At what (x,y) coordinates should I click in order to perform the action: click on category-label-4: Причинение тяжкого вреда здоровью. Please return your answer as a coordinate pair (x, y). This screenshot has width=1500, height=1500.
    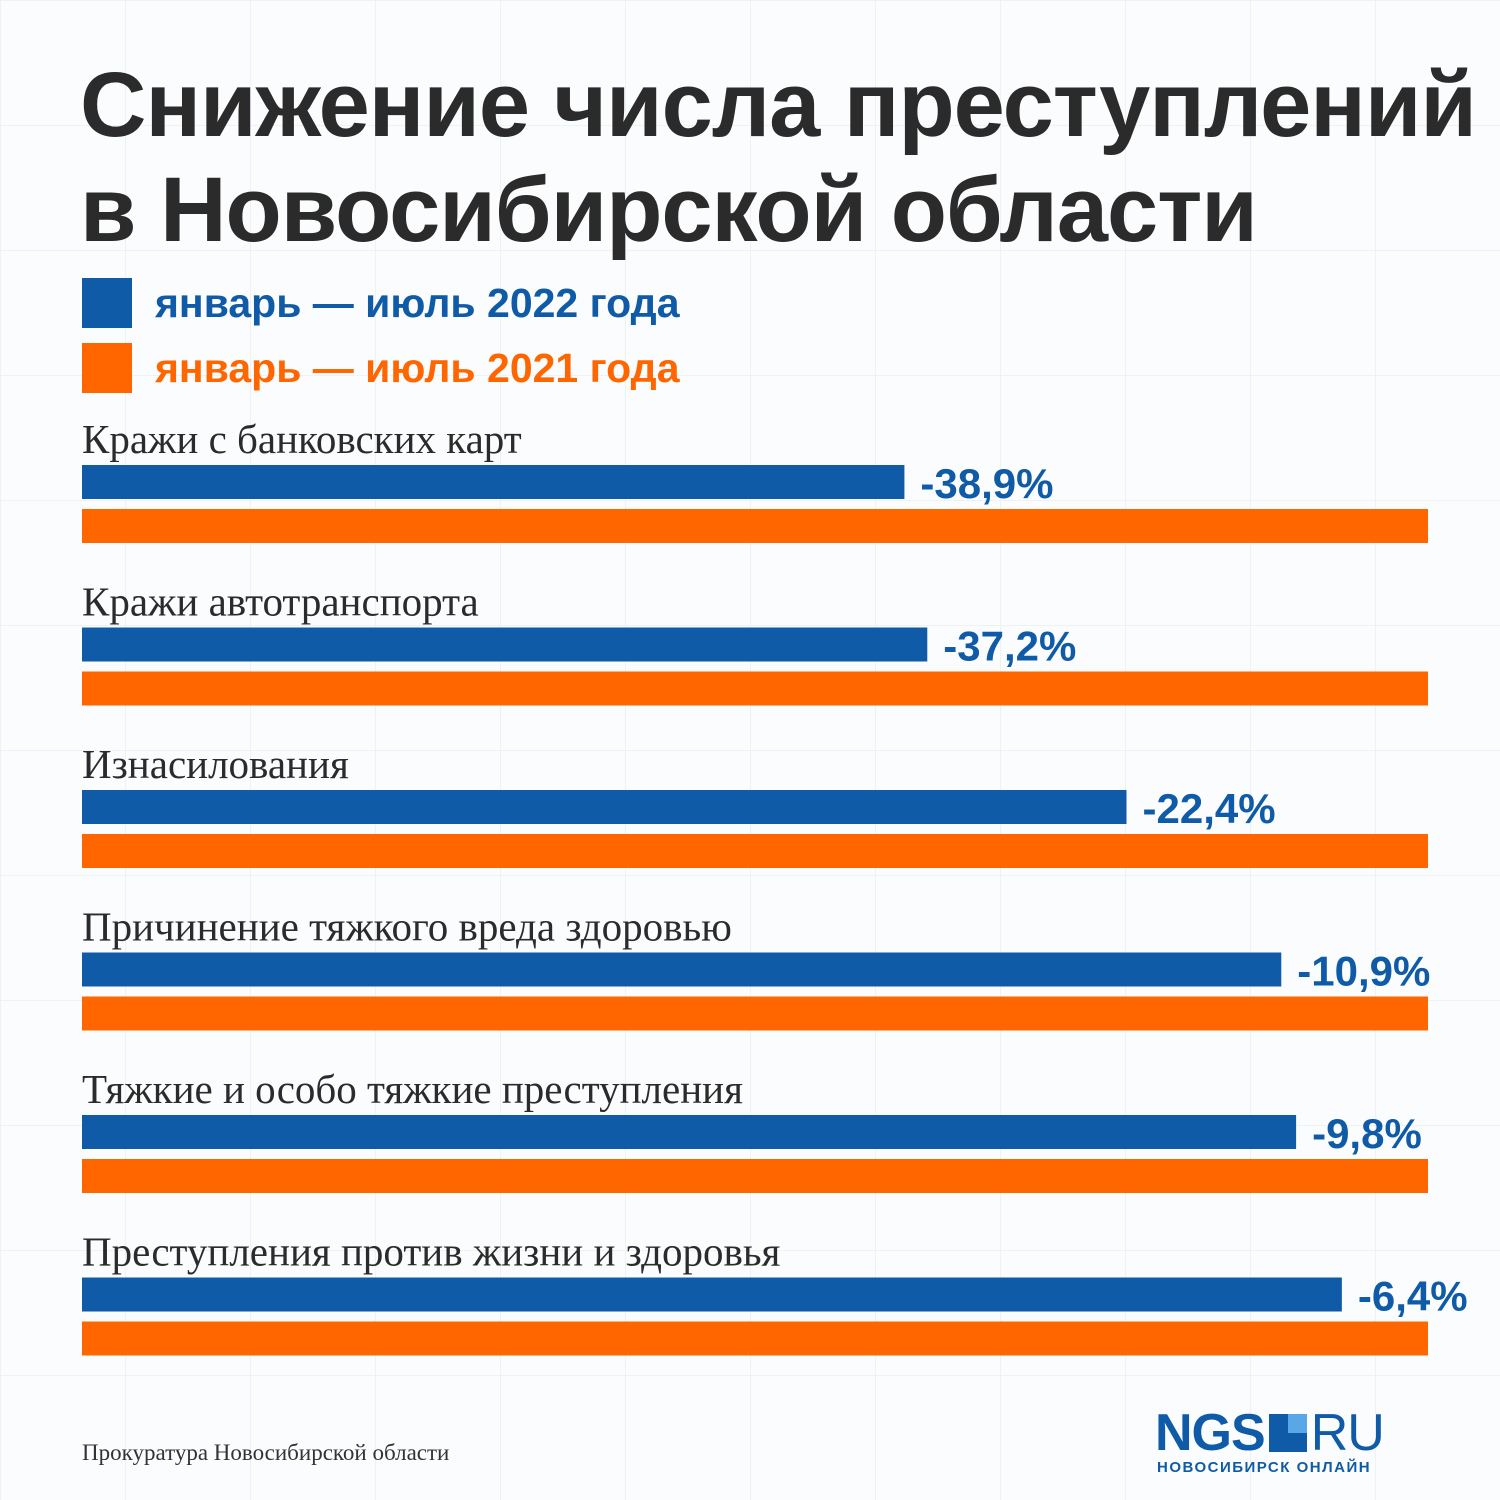
    Looking at the image, I should click on (407, 927).